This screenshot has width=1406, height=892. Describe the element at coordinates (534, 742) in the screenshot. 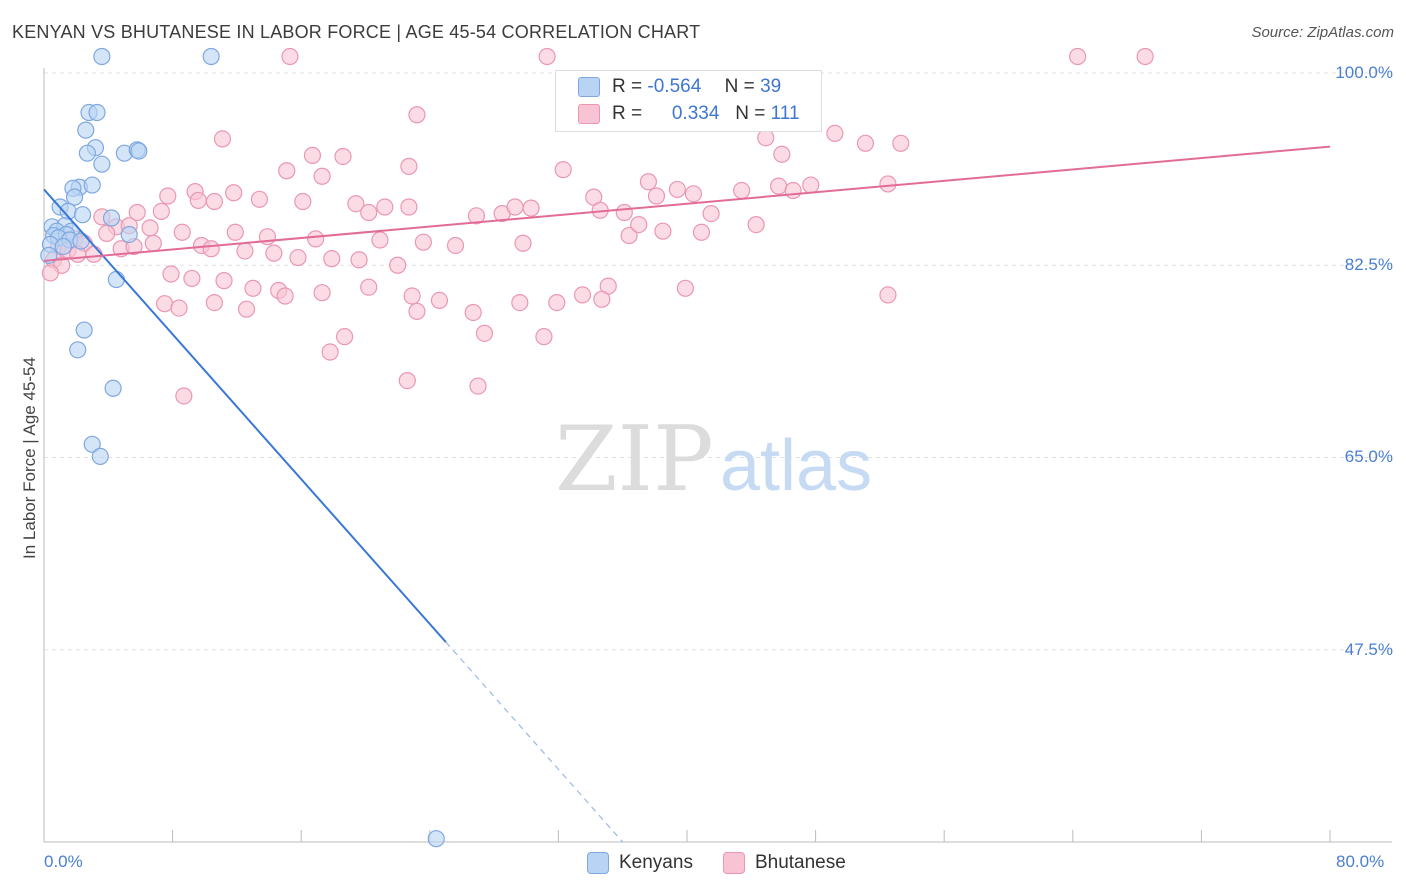

I see `kenyans-trend-extension` at that location.